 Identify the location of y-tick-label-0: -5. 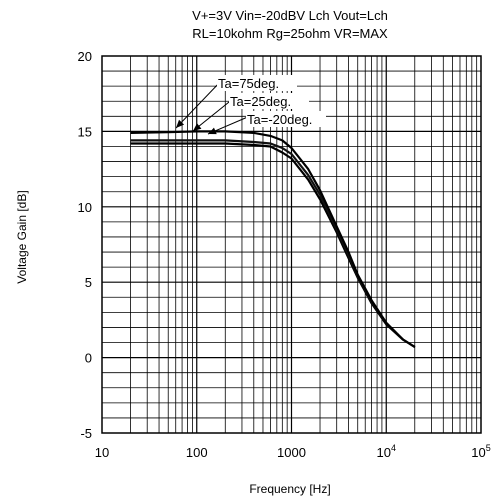
(86, 433).